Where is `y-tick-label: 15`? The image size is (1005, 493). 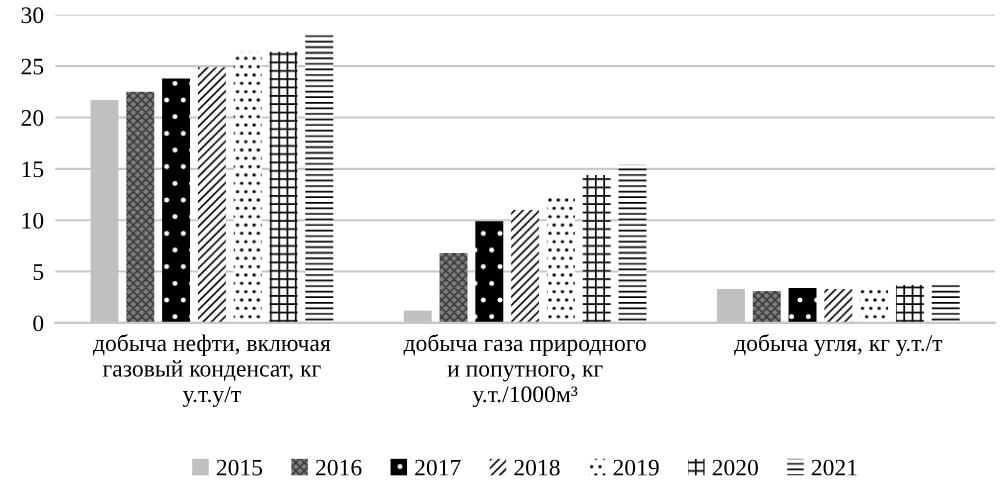 y-tick-label: 15 is located at coordinates (33, 169).